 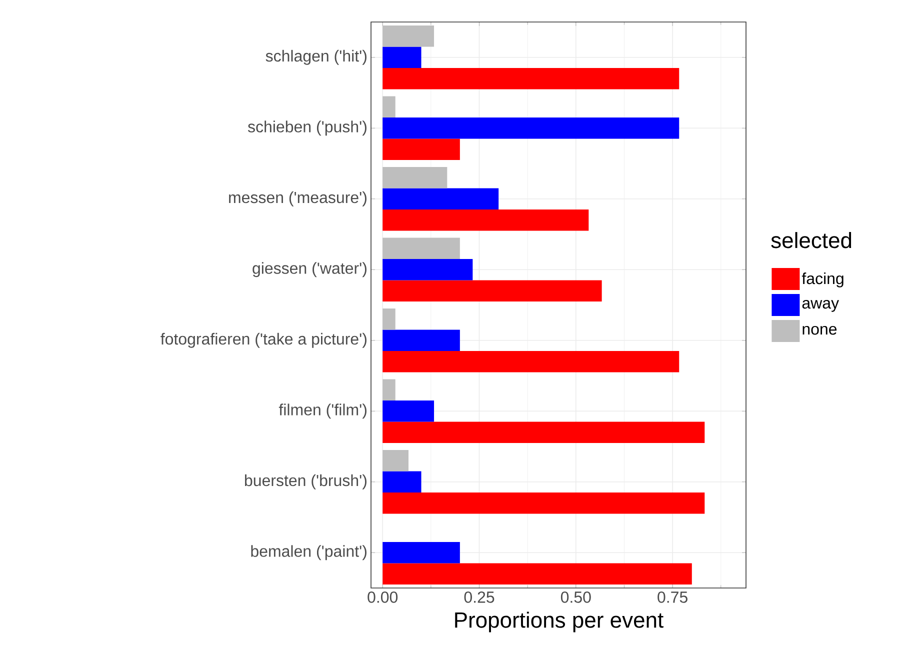 What do you see at coordinates (297, 198) in the screenshot?
I see `y-tick-label: messen ('measure')` at bounding box center [297, 198].